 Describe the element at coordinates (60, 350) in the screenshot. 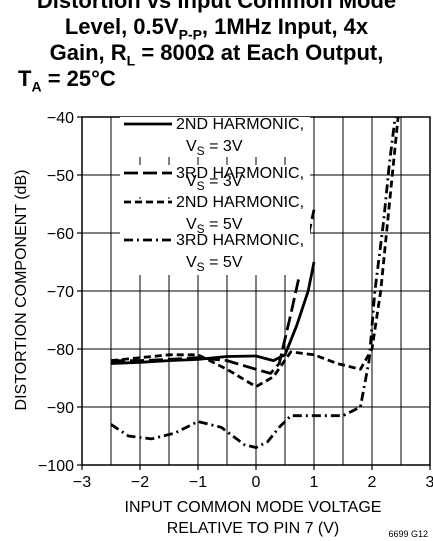

I see `y-tick-label: −80` at that location.